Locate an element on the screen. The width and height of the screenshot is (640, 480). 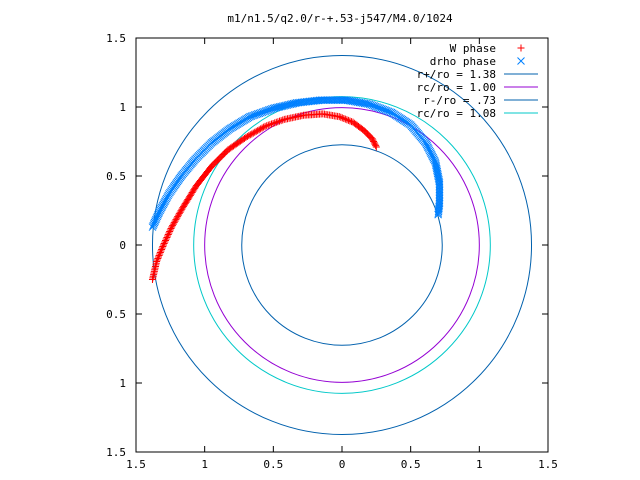
legend-label: r+/ro = 1.38 is located at coordinates (456, 74).